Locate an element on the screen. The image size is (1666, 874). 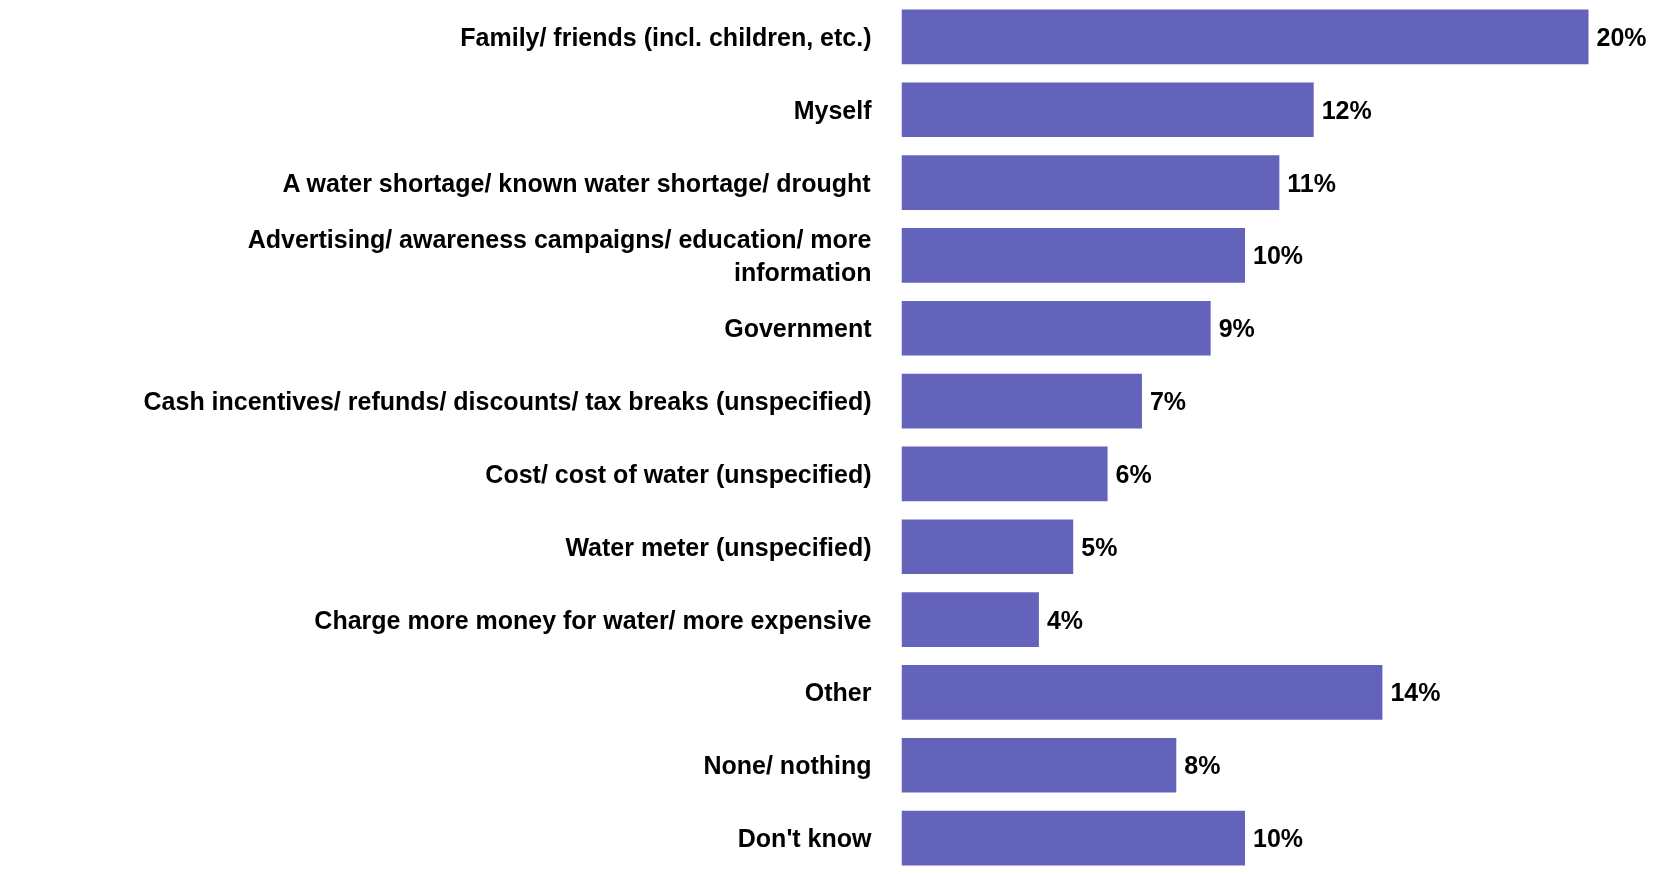
y-tick-label: Family/ friends (incl. children, etc.) is located at coordinates (666, 36).